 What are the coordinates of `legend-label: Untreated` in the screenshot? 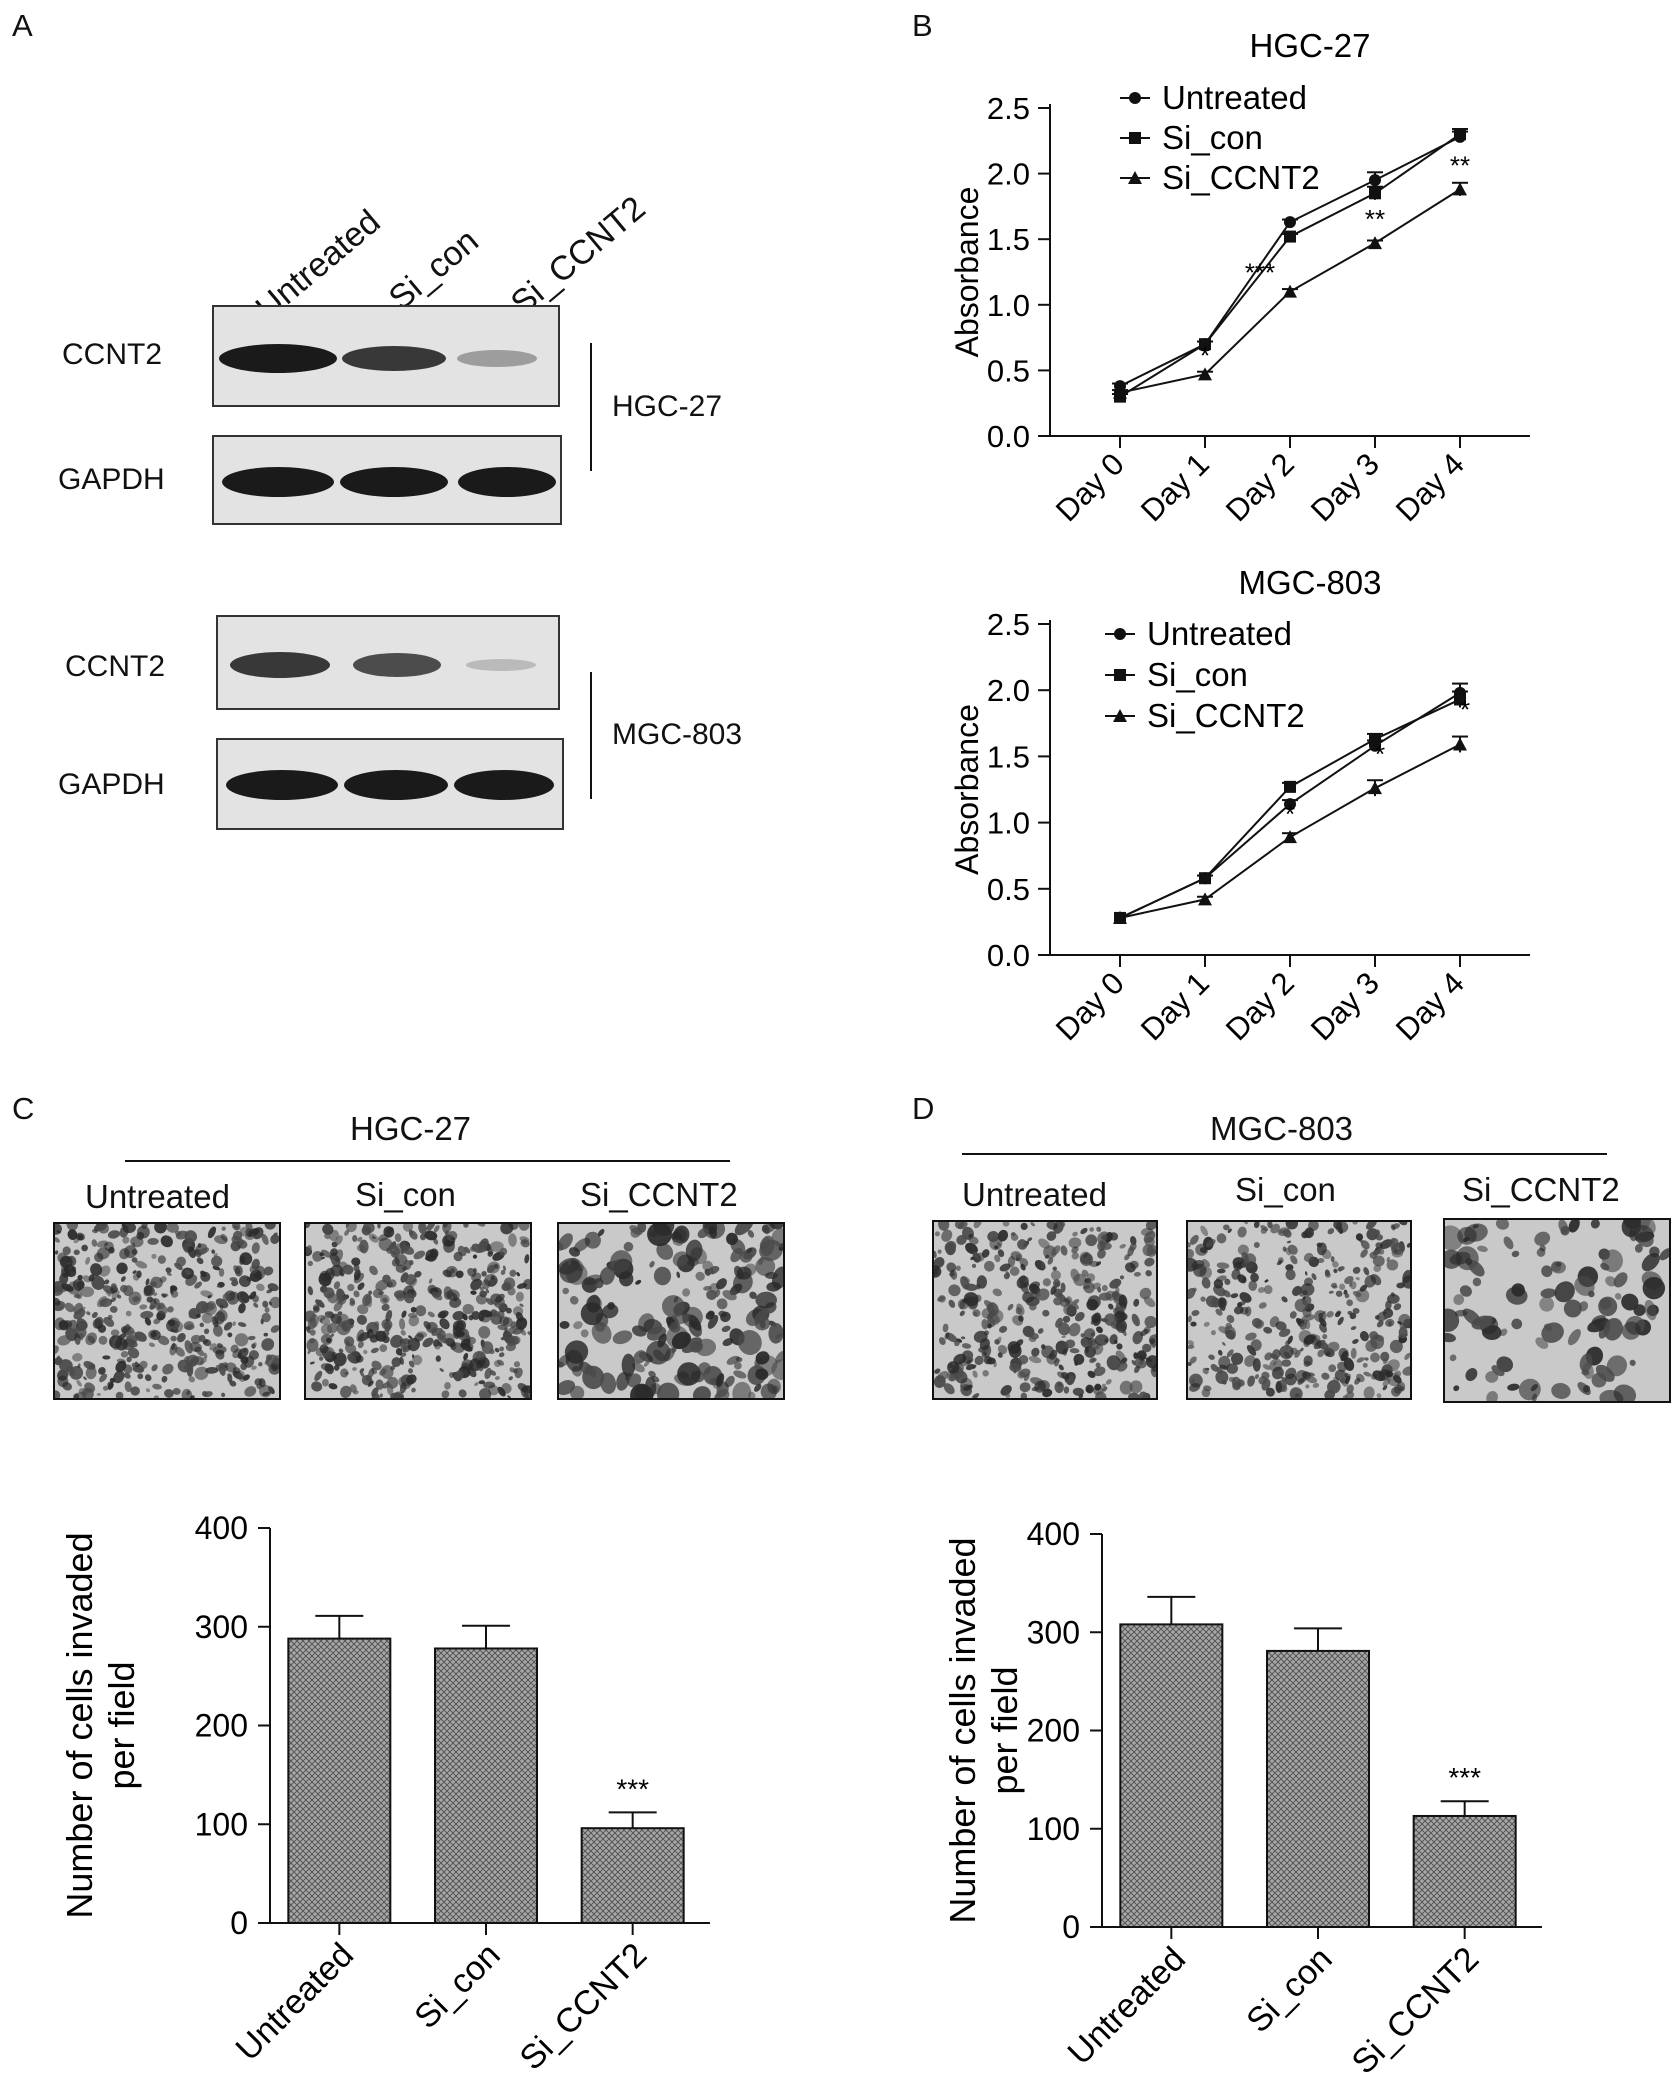 It's located at (1219, 633).